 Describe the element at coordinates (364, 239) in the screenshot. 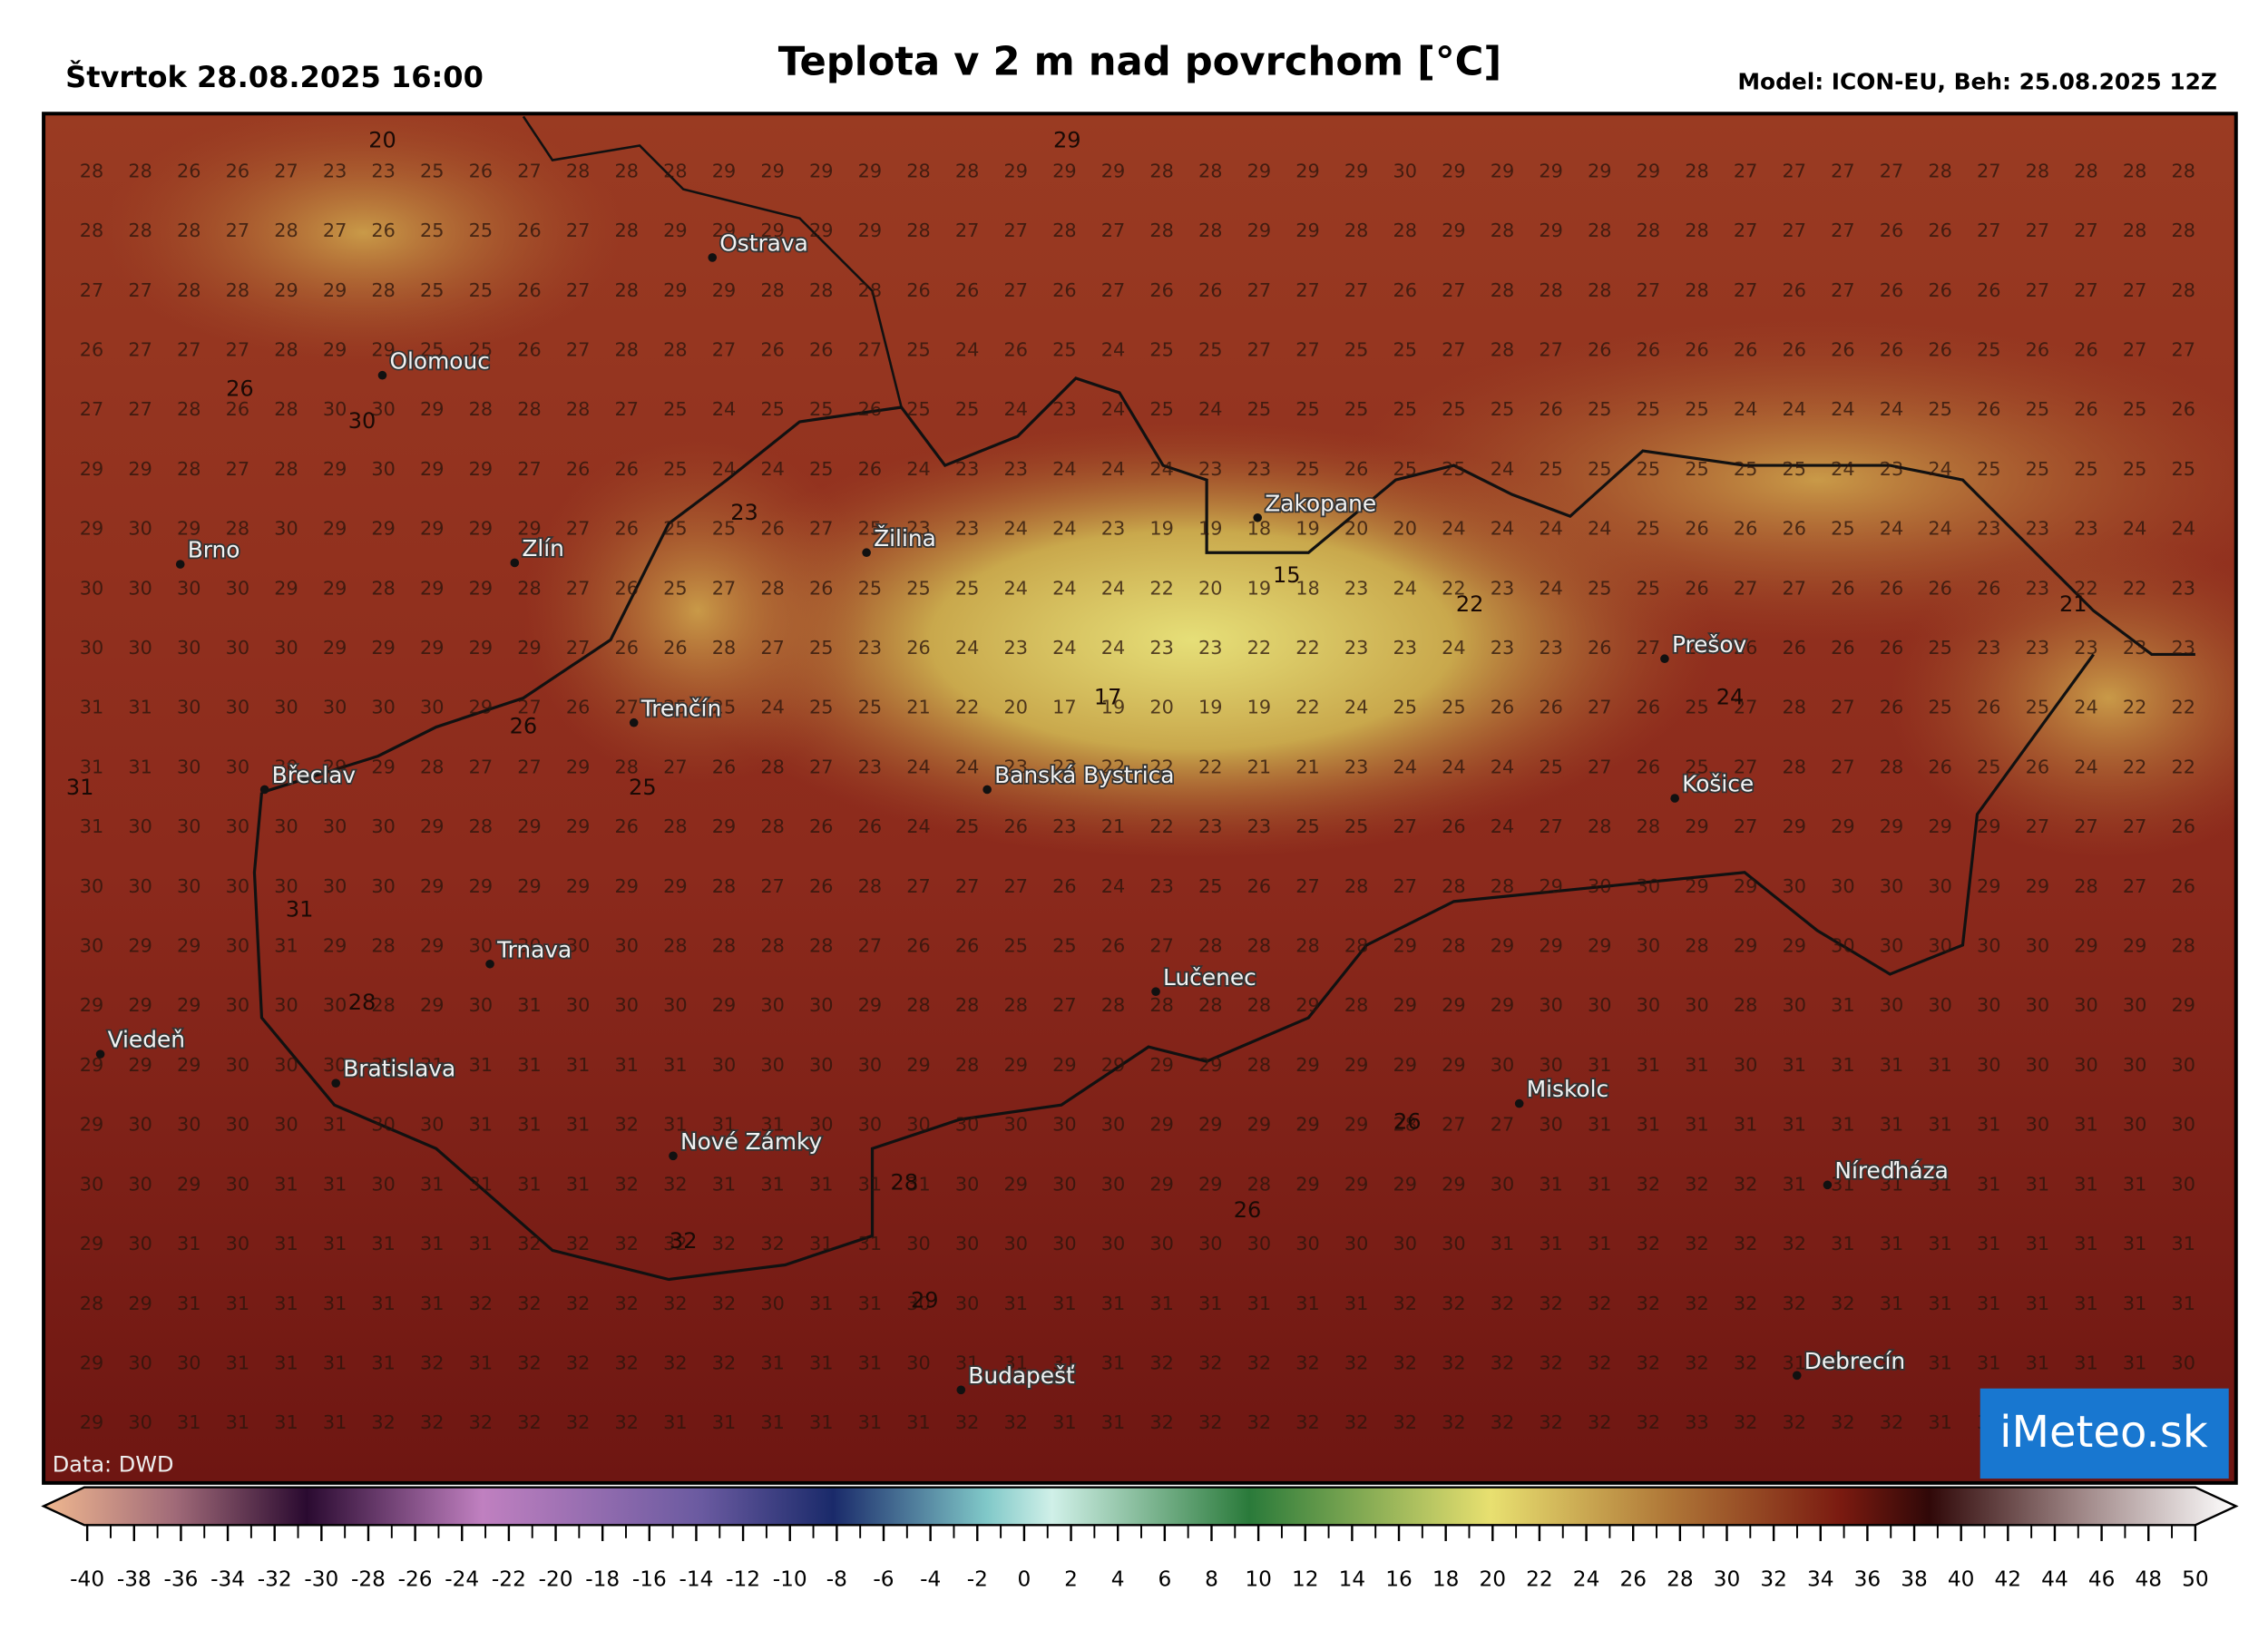

I see `warm-area` at that location.